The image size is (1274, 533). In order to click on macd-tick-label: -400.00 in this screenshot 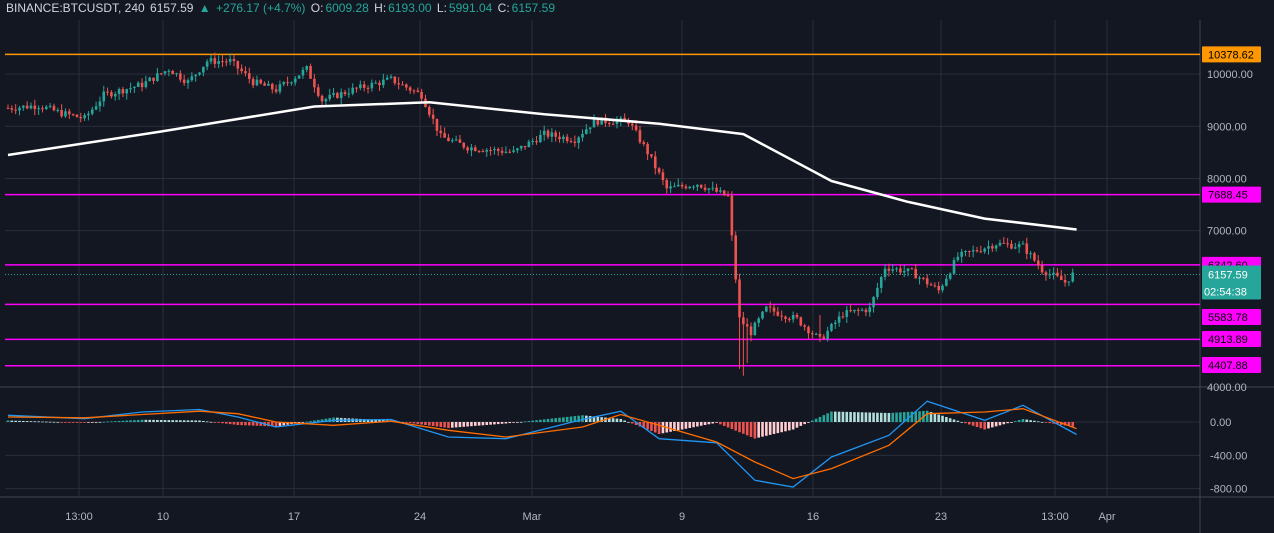, I will do `click(1228, 456)`.